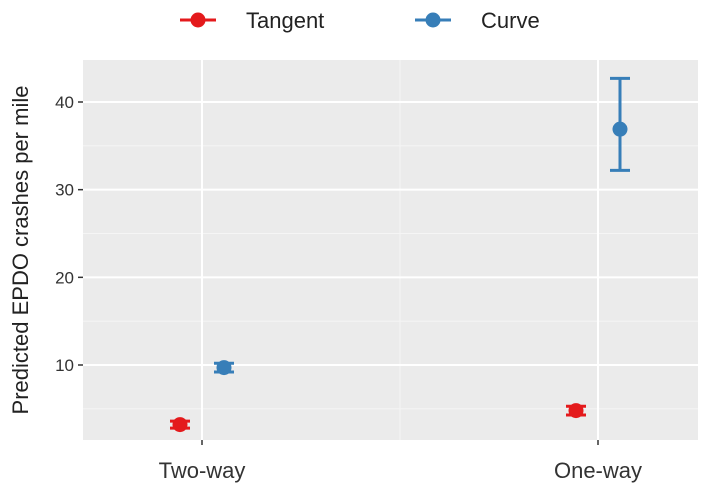  I want to click on x-tick-label-0: Two-way, so click(202, 470).